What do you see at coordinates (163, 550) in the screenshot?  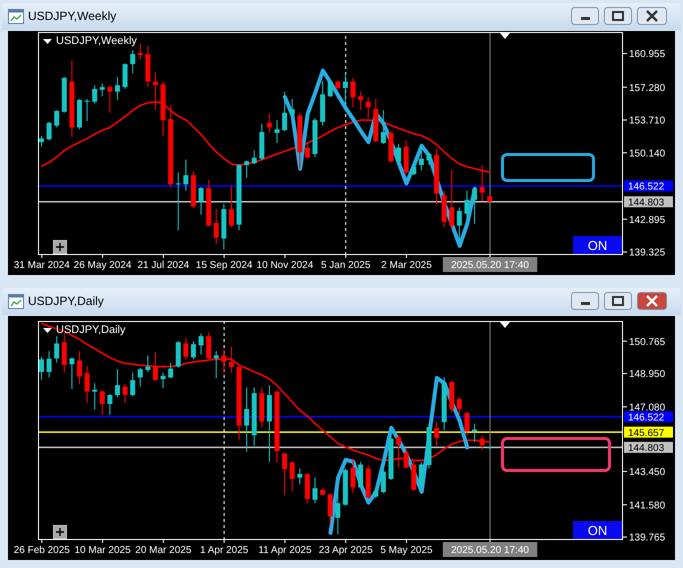 I see `x-tick-label: 20 Mar 2025` at bounding box center [163, 550].